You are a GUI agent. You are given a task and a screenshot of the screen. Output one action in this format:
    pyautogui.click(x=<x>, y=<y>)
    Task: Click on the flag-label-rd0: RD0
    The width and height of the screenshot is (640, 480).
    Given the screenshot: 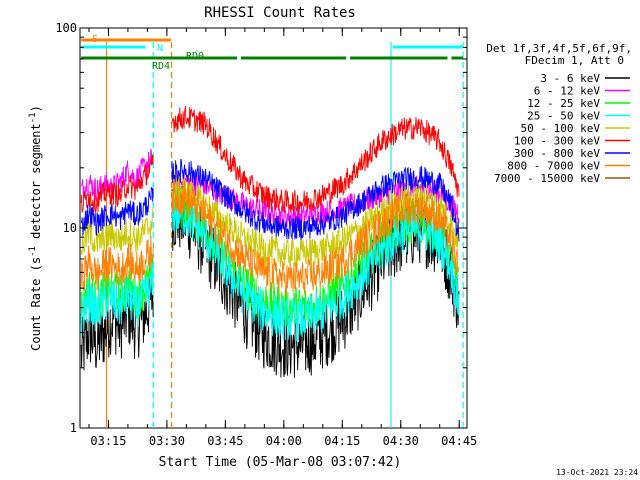 What is the action you would take?
    pyautogui.click(x=195, y=56)
    